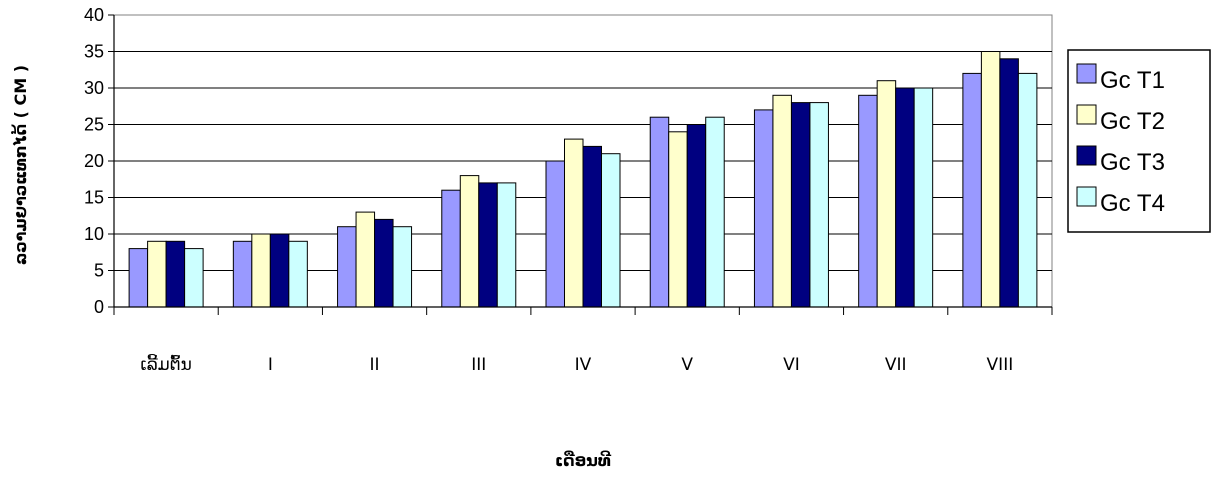 The image size is (1217, 477). What do you see at coordinates (896, 365) in the screenshot?
I see `x-category-label: VII` at bounding box center [896, 365].